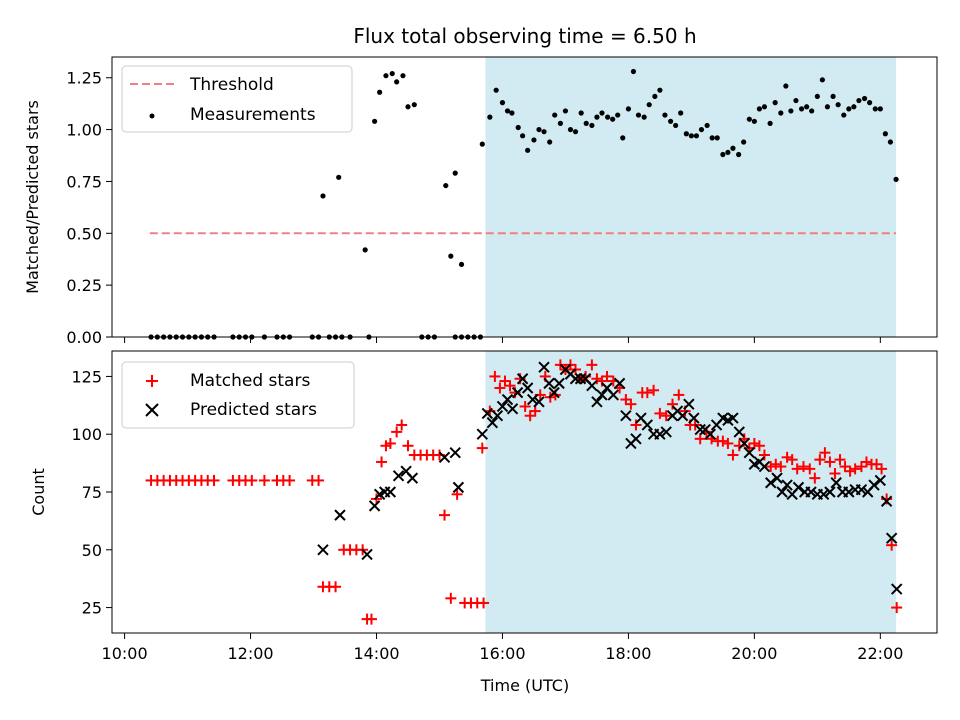 The height and width of the screenshot is (720, 960). I want to click on x-tick-label: 12:00, so click(250, 653).